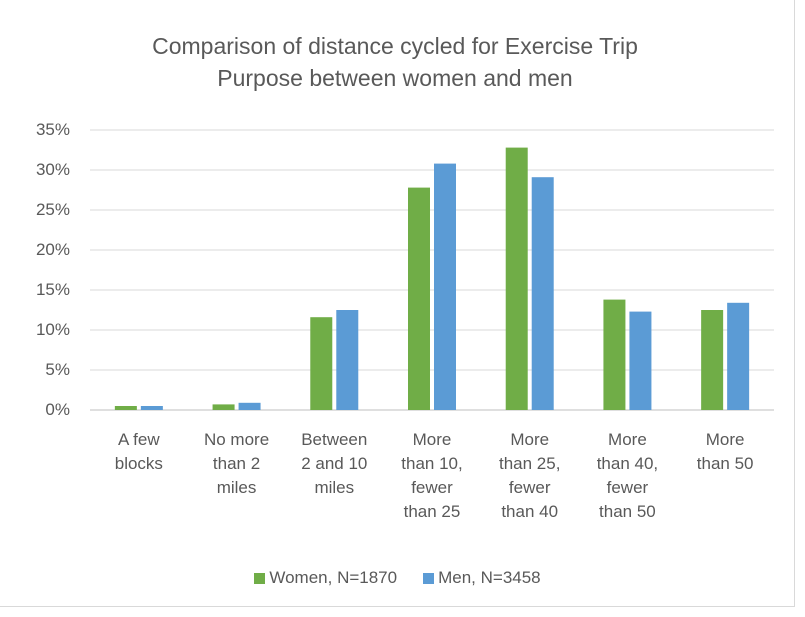 The height and width of the screenshot is (617, 805). I want to click on legend-label: Women, N=1870, so click(333, 577).